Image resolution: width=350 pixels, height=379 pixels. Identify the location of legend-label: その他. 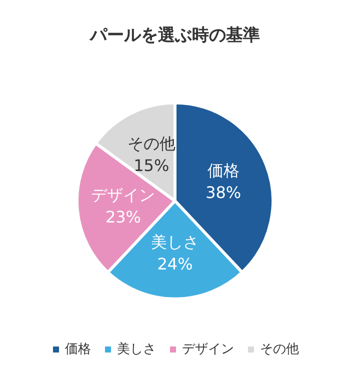
(279, 349).